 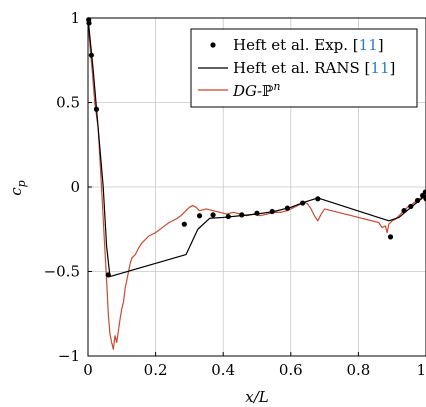 I want to click on legend-marker-exp, so click(x=213, y=45).